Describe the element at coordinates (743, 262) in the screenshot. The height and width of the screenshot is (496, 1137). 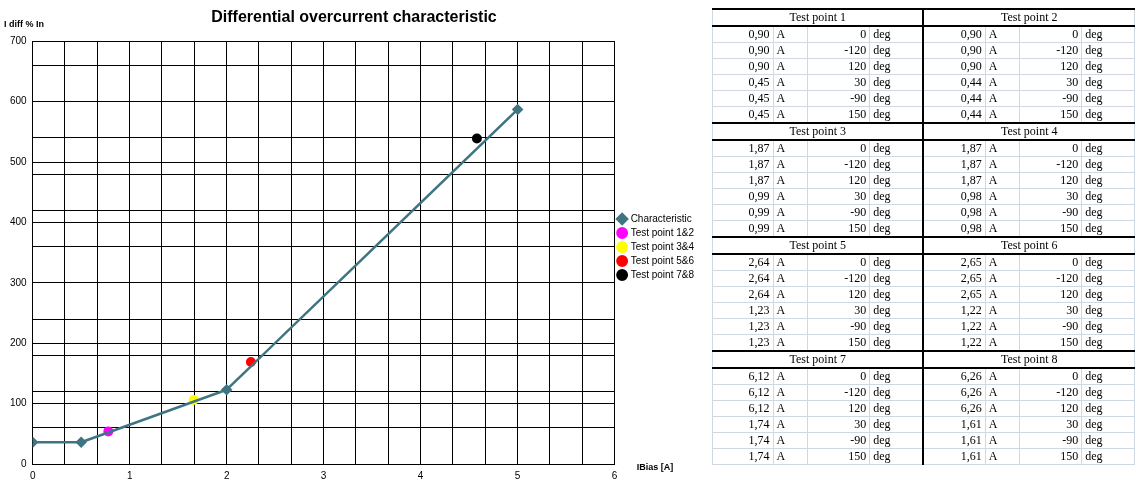
I see `text: 2,64` at that location.